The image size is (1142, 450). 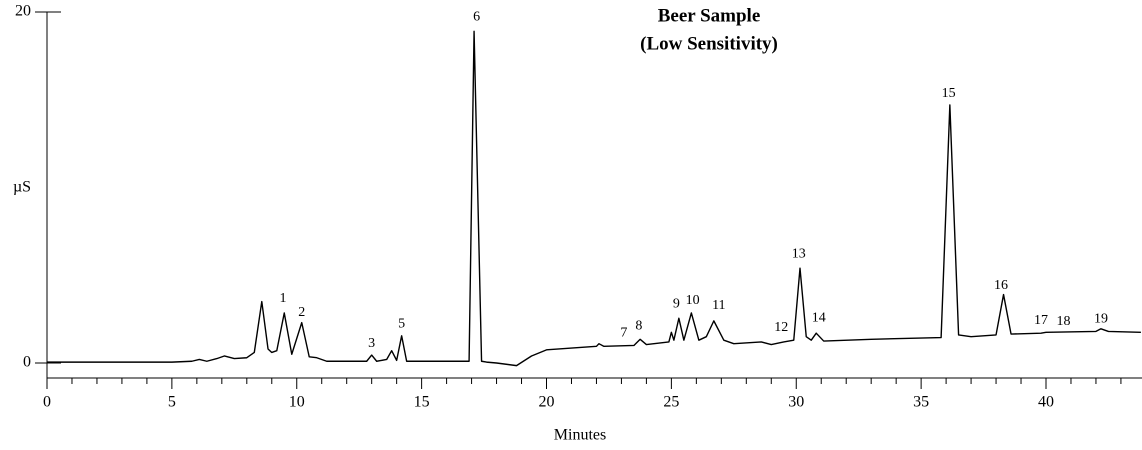 I want to click on peak-label: 14, so click(x=819, y=317).